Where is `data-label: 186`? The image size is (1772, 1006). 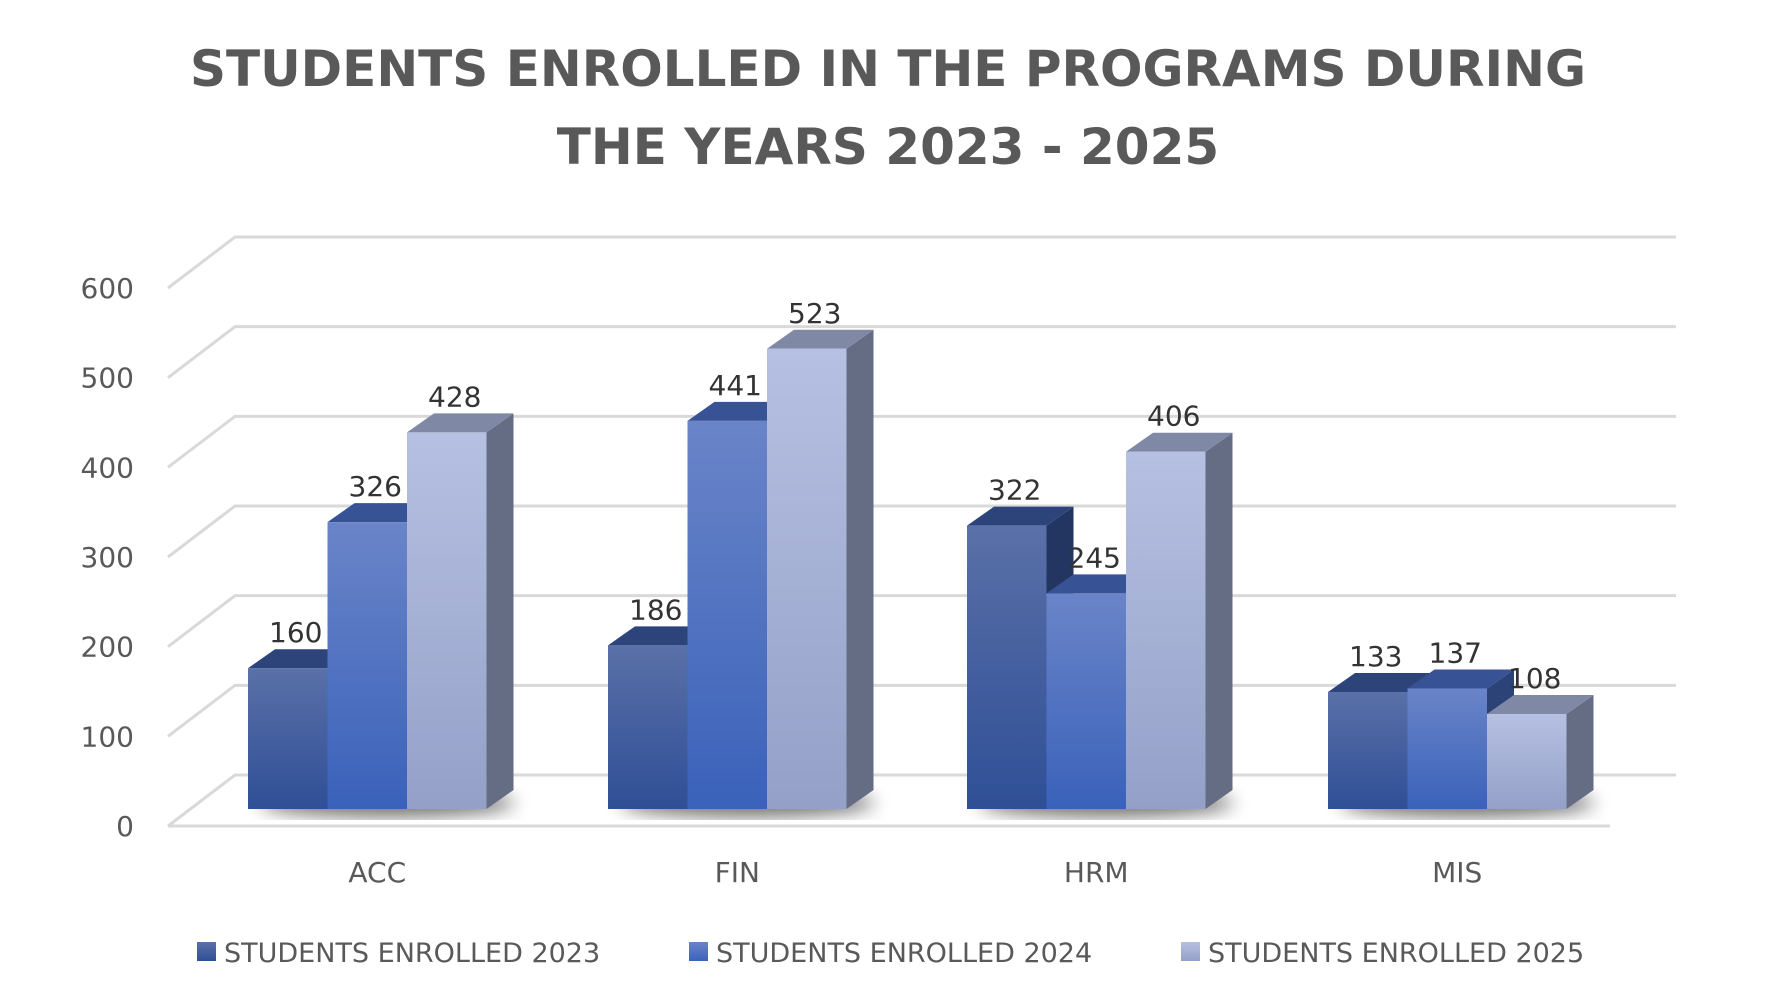 data-label: 186 is located at coordinates (655, 609).